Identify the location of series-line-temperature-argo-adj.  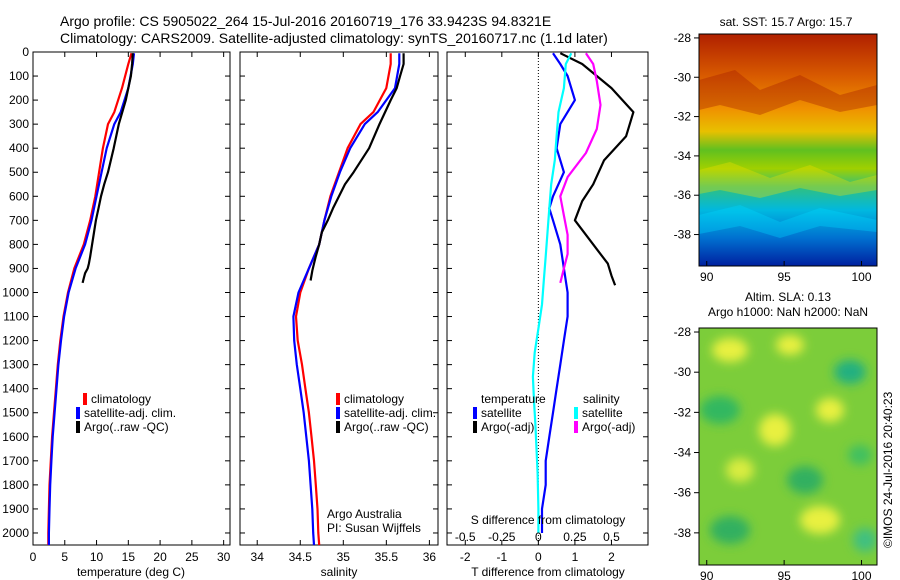
(597, 169).